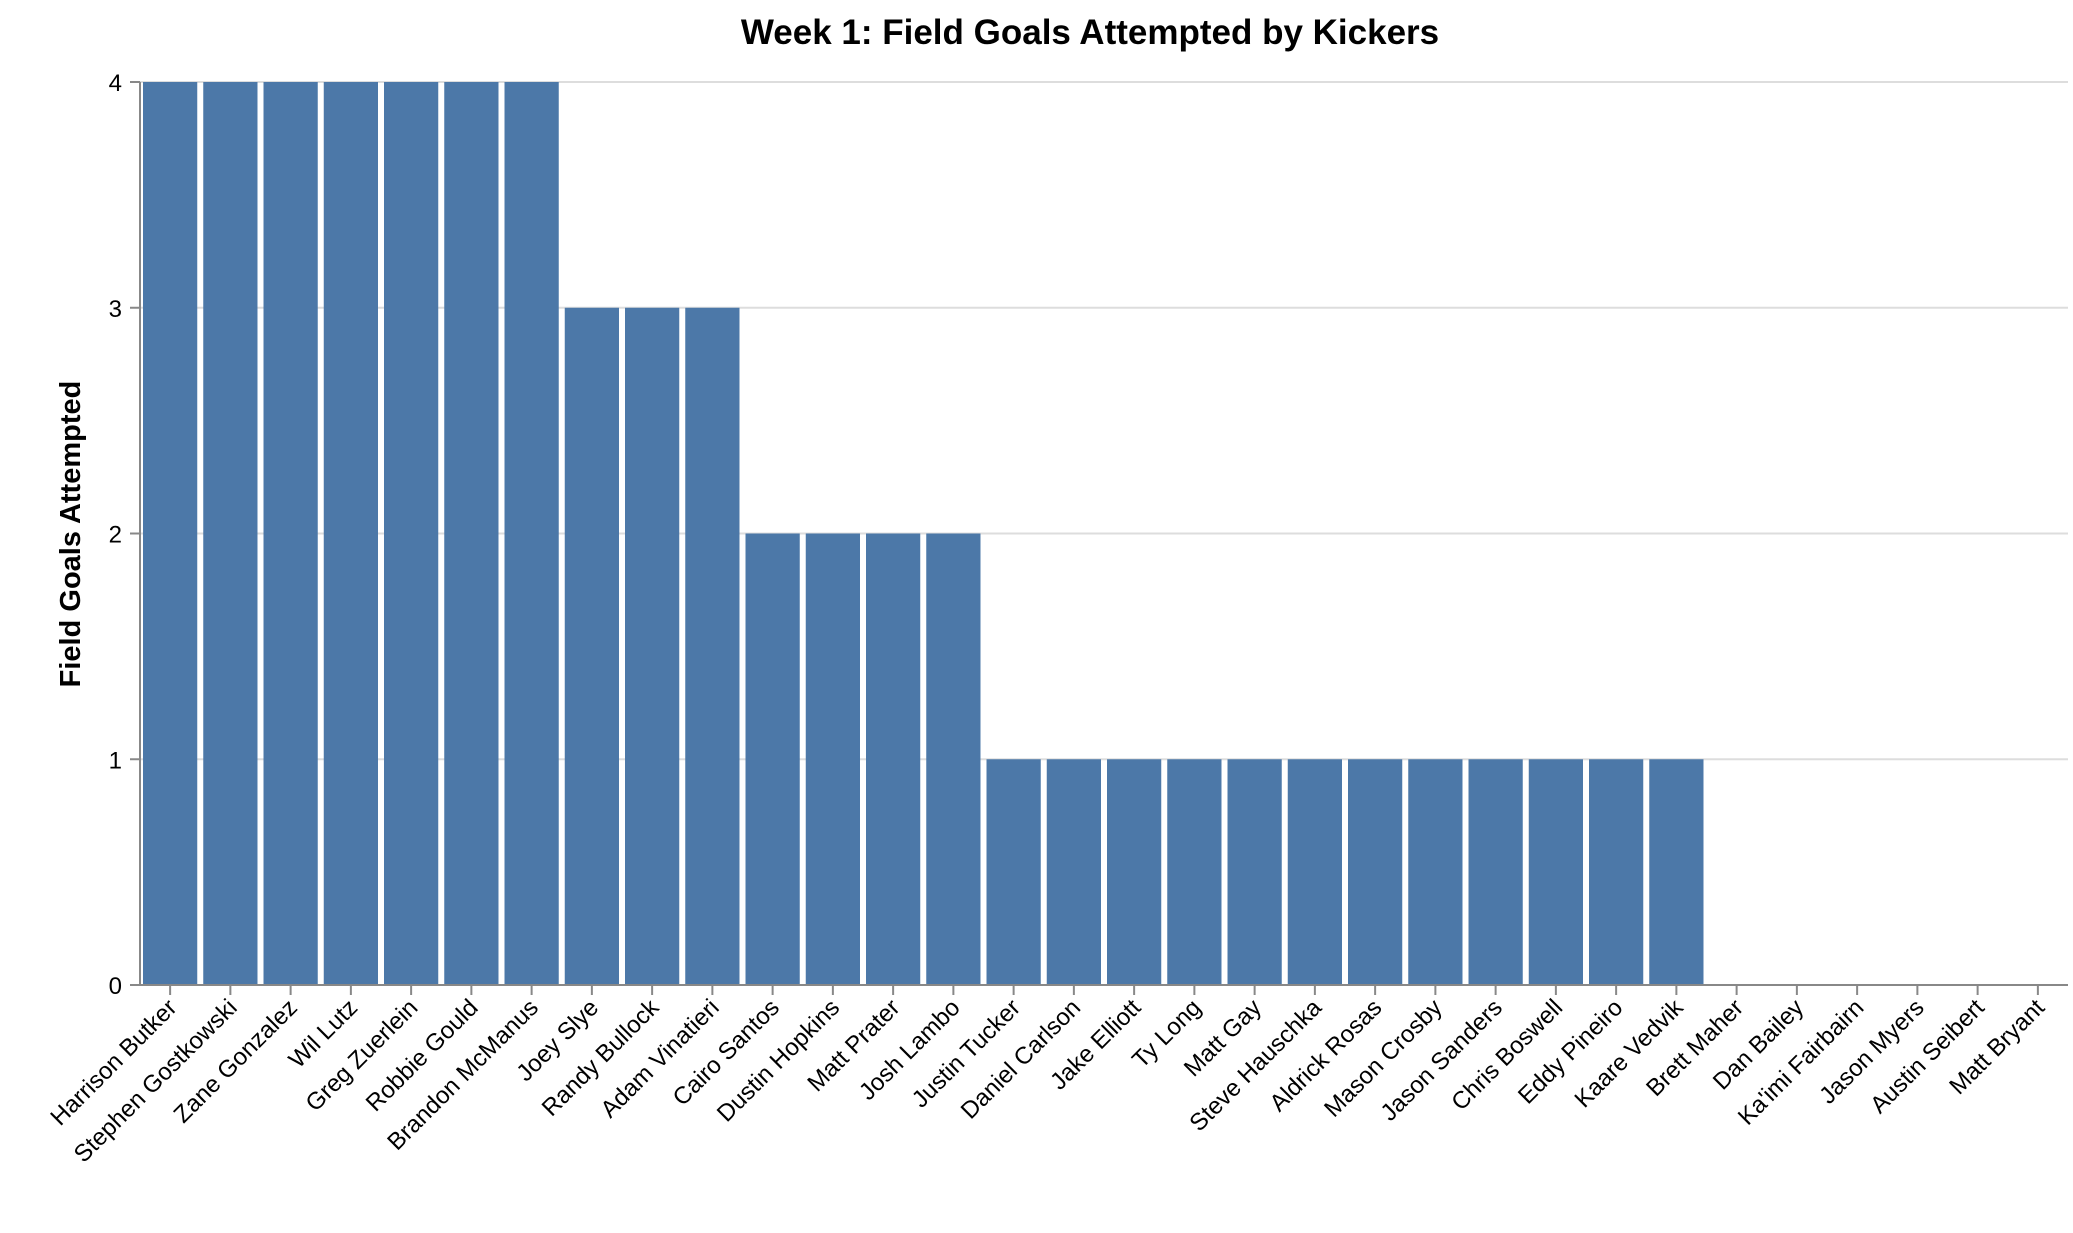 Image resolution: width=2073 pixels, height=1233 pixels. What do you see at coordinates (893, 759) in the screenshot?
I see `bar-matt-prater` at bounding box center [893, 759].